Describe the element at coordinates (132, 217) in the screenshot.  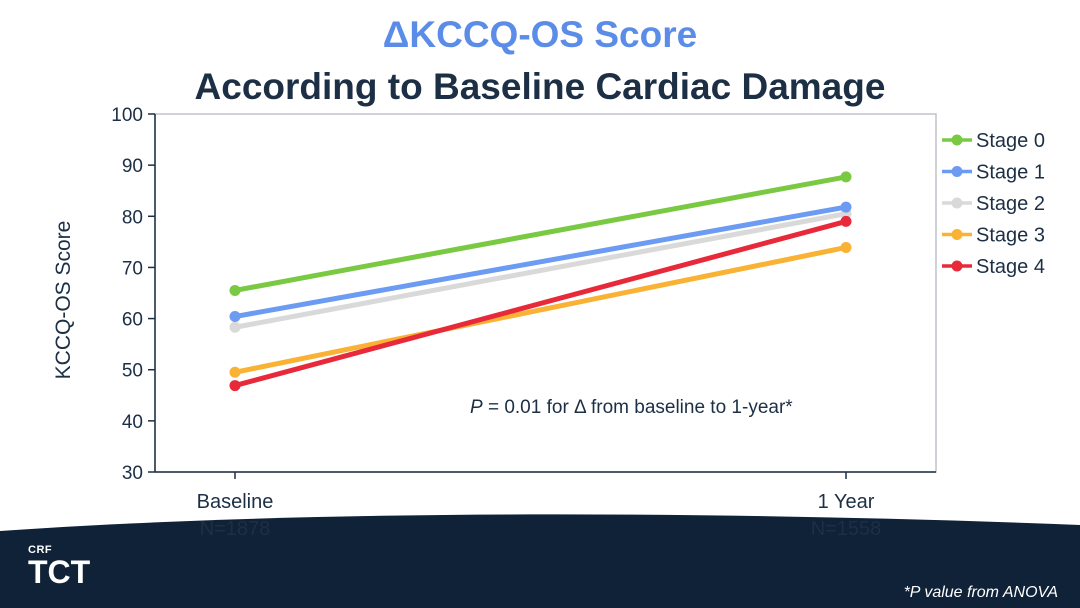
I see `y-tick-label: 80` at that location.